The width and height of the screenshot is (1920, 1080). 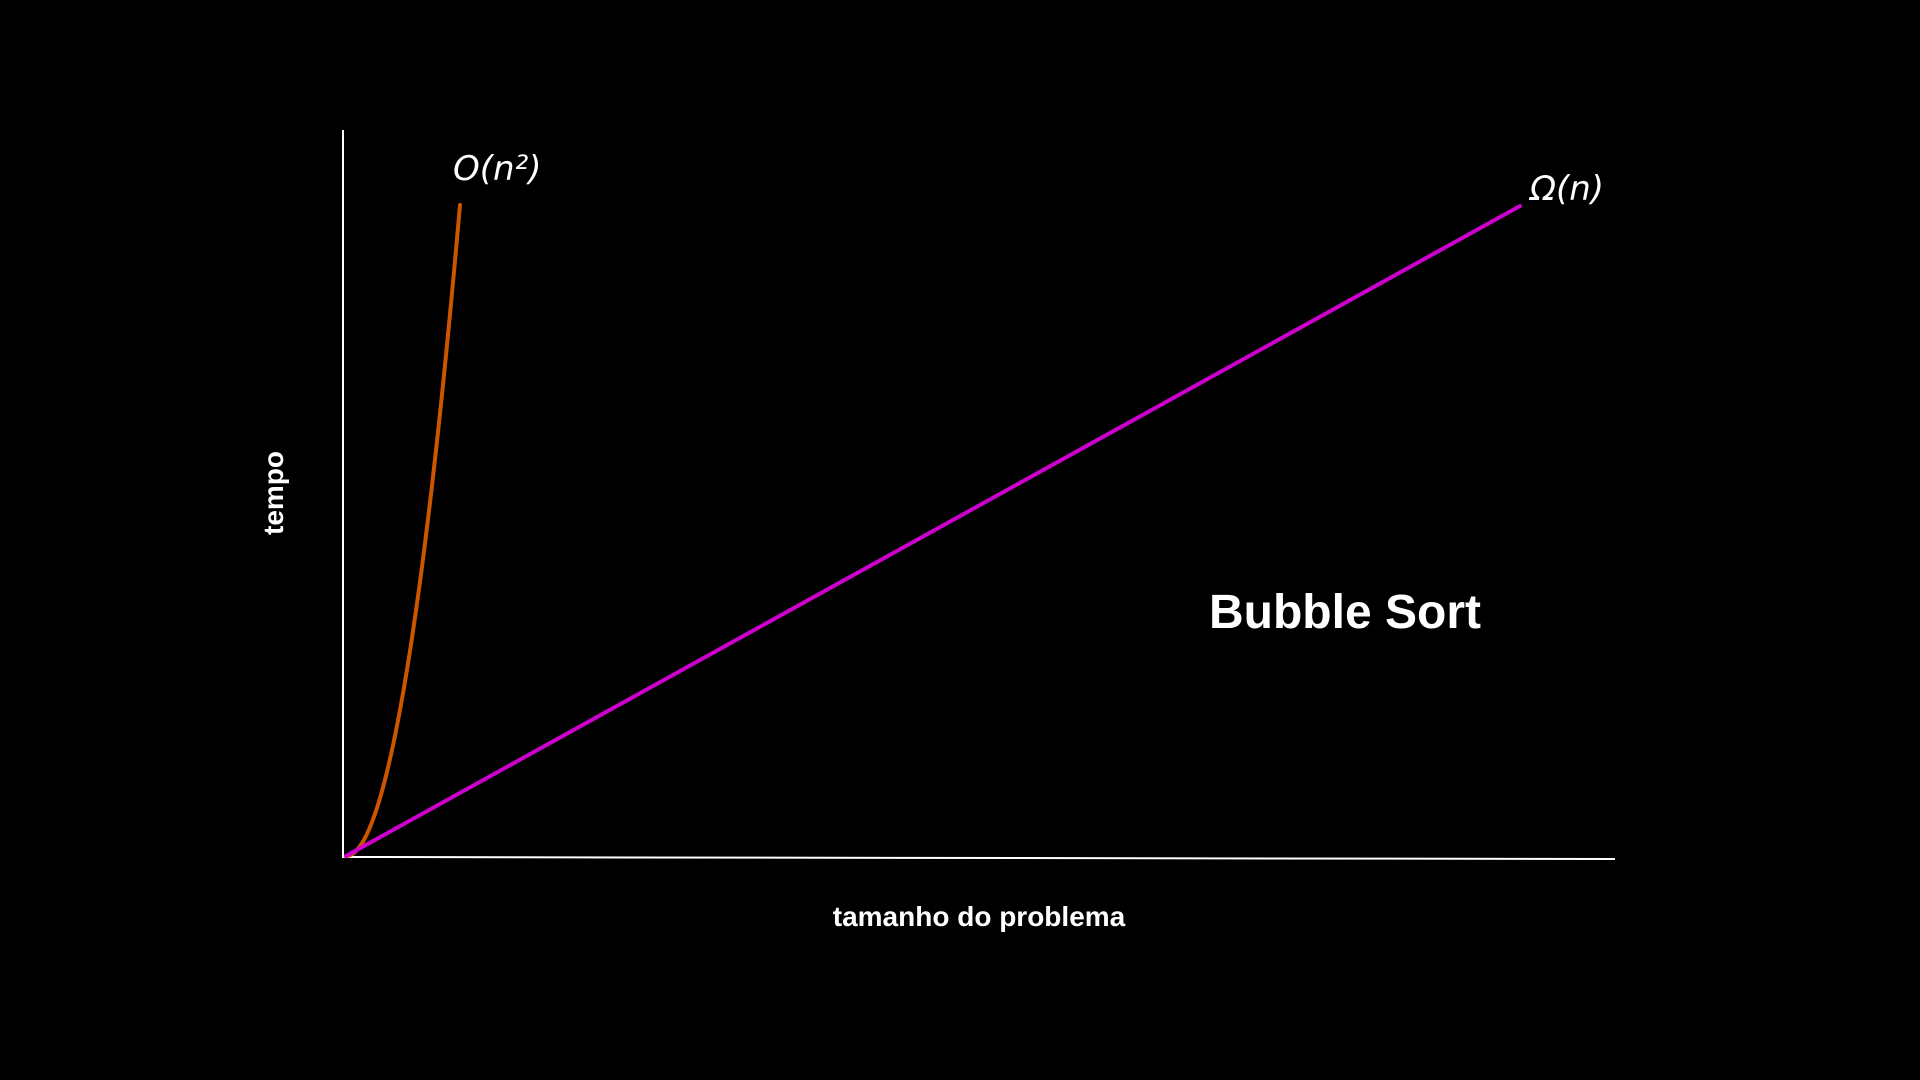 I want to click on x-axis-title: tamanho do problema, so click(x=979, y=916).